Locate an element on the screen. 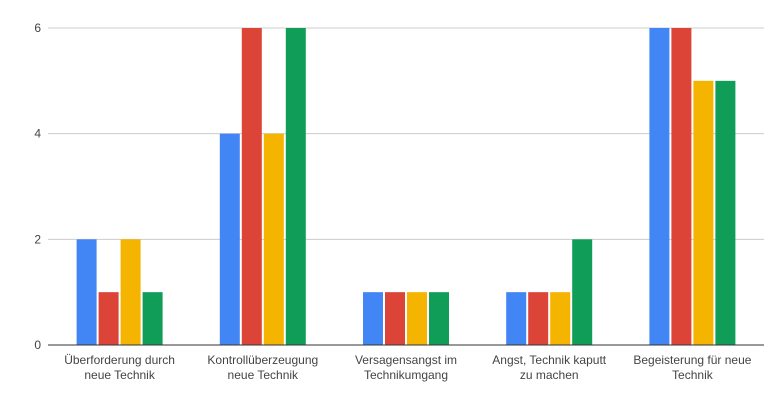 The image size is (784, 402). x-category-label-line: Technikumgang is located at coordinates (406, 375).